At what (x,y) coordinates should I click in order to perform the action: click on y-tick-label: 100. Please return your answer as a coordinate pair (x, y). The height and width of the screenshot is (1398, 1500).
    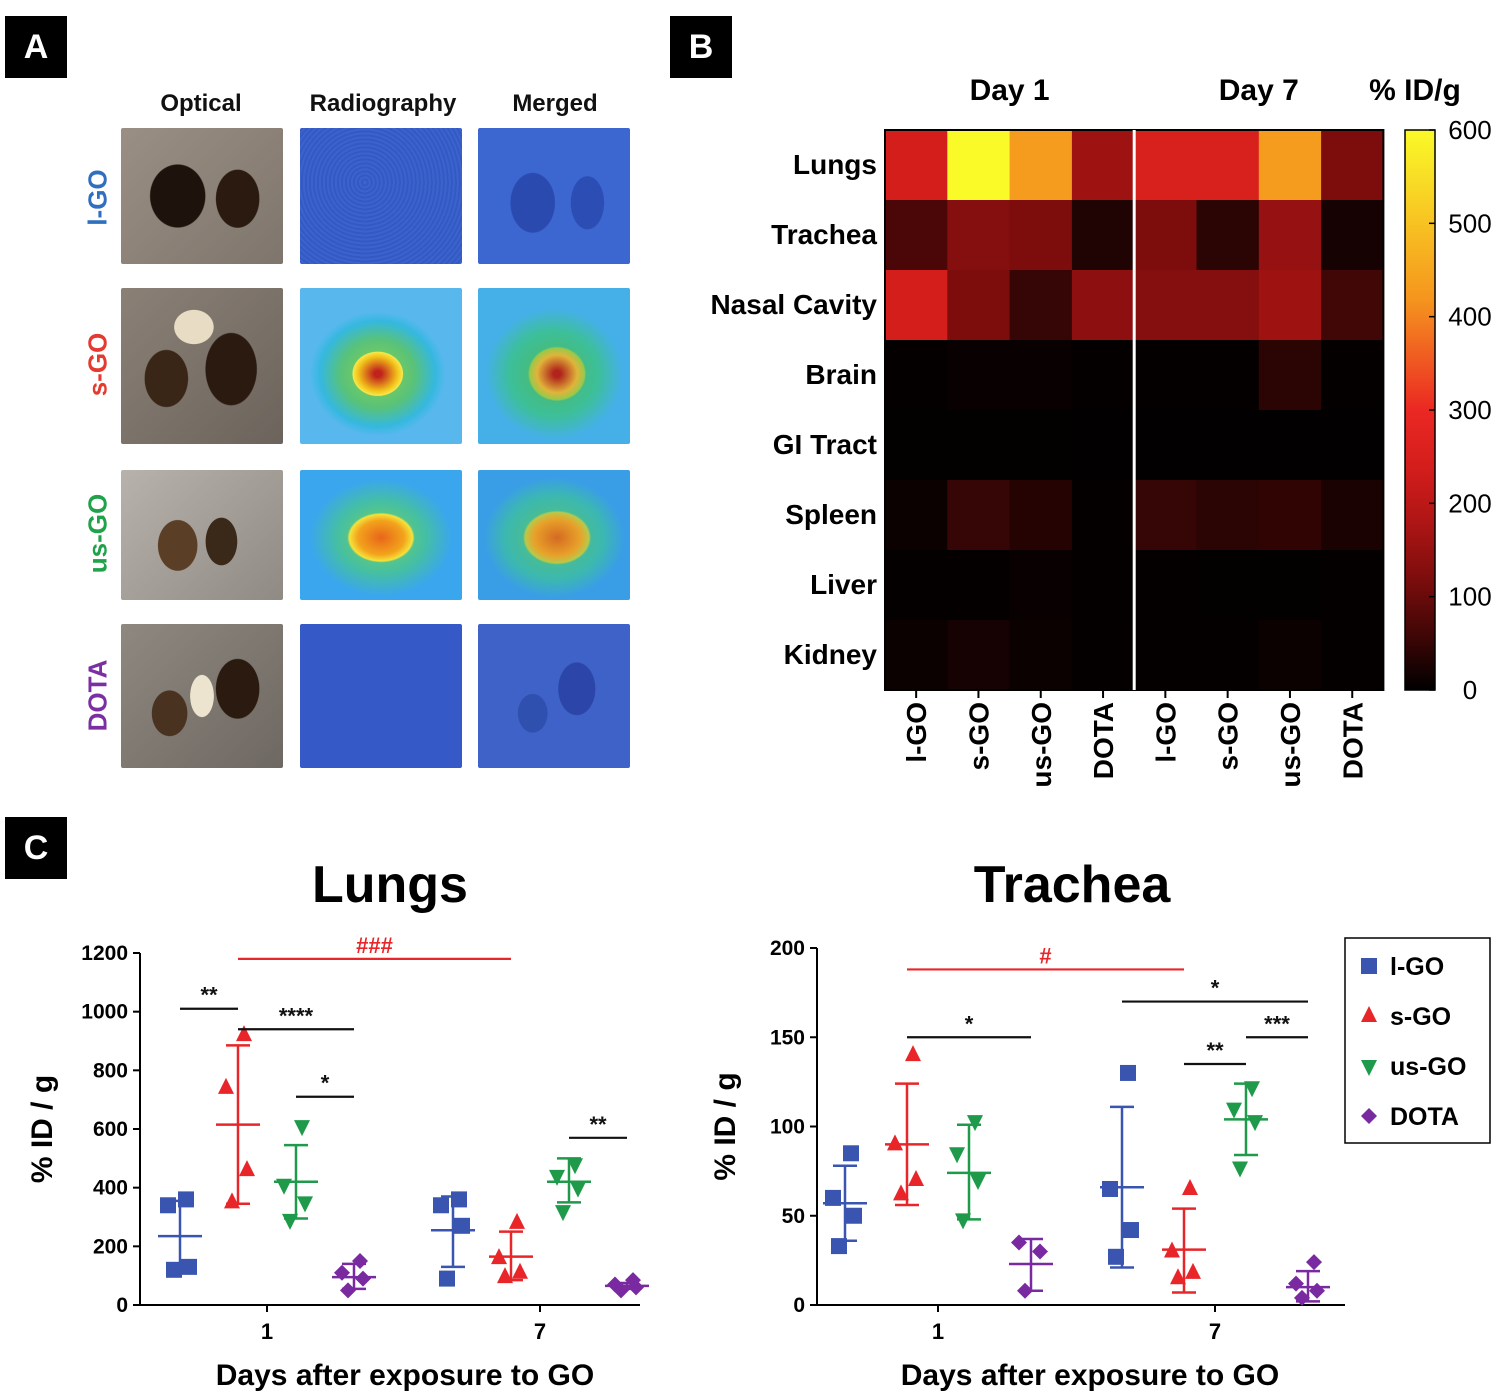
    Looking at the image, I should click on (787, 1127).